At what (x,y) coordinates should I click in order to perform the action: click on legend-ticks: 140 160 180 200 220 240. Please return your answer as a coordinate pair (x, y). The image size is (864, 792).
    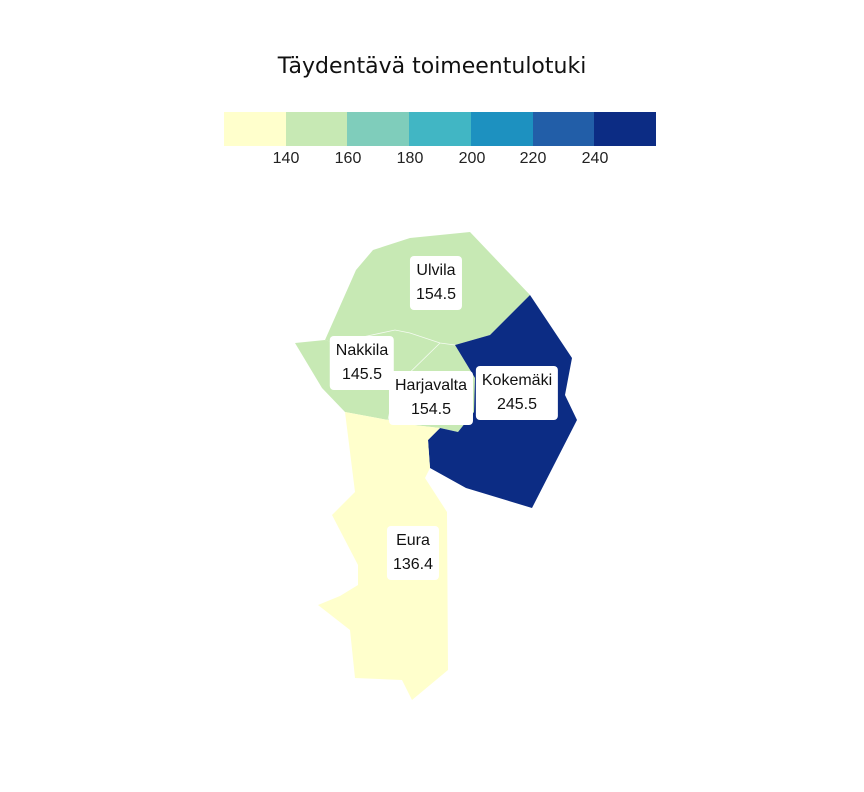
    Looking at the image, I should click on (440, 162).